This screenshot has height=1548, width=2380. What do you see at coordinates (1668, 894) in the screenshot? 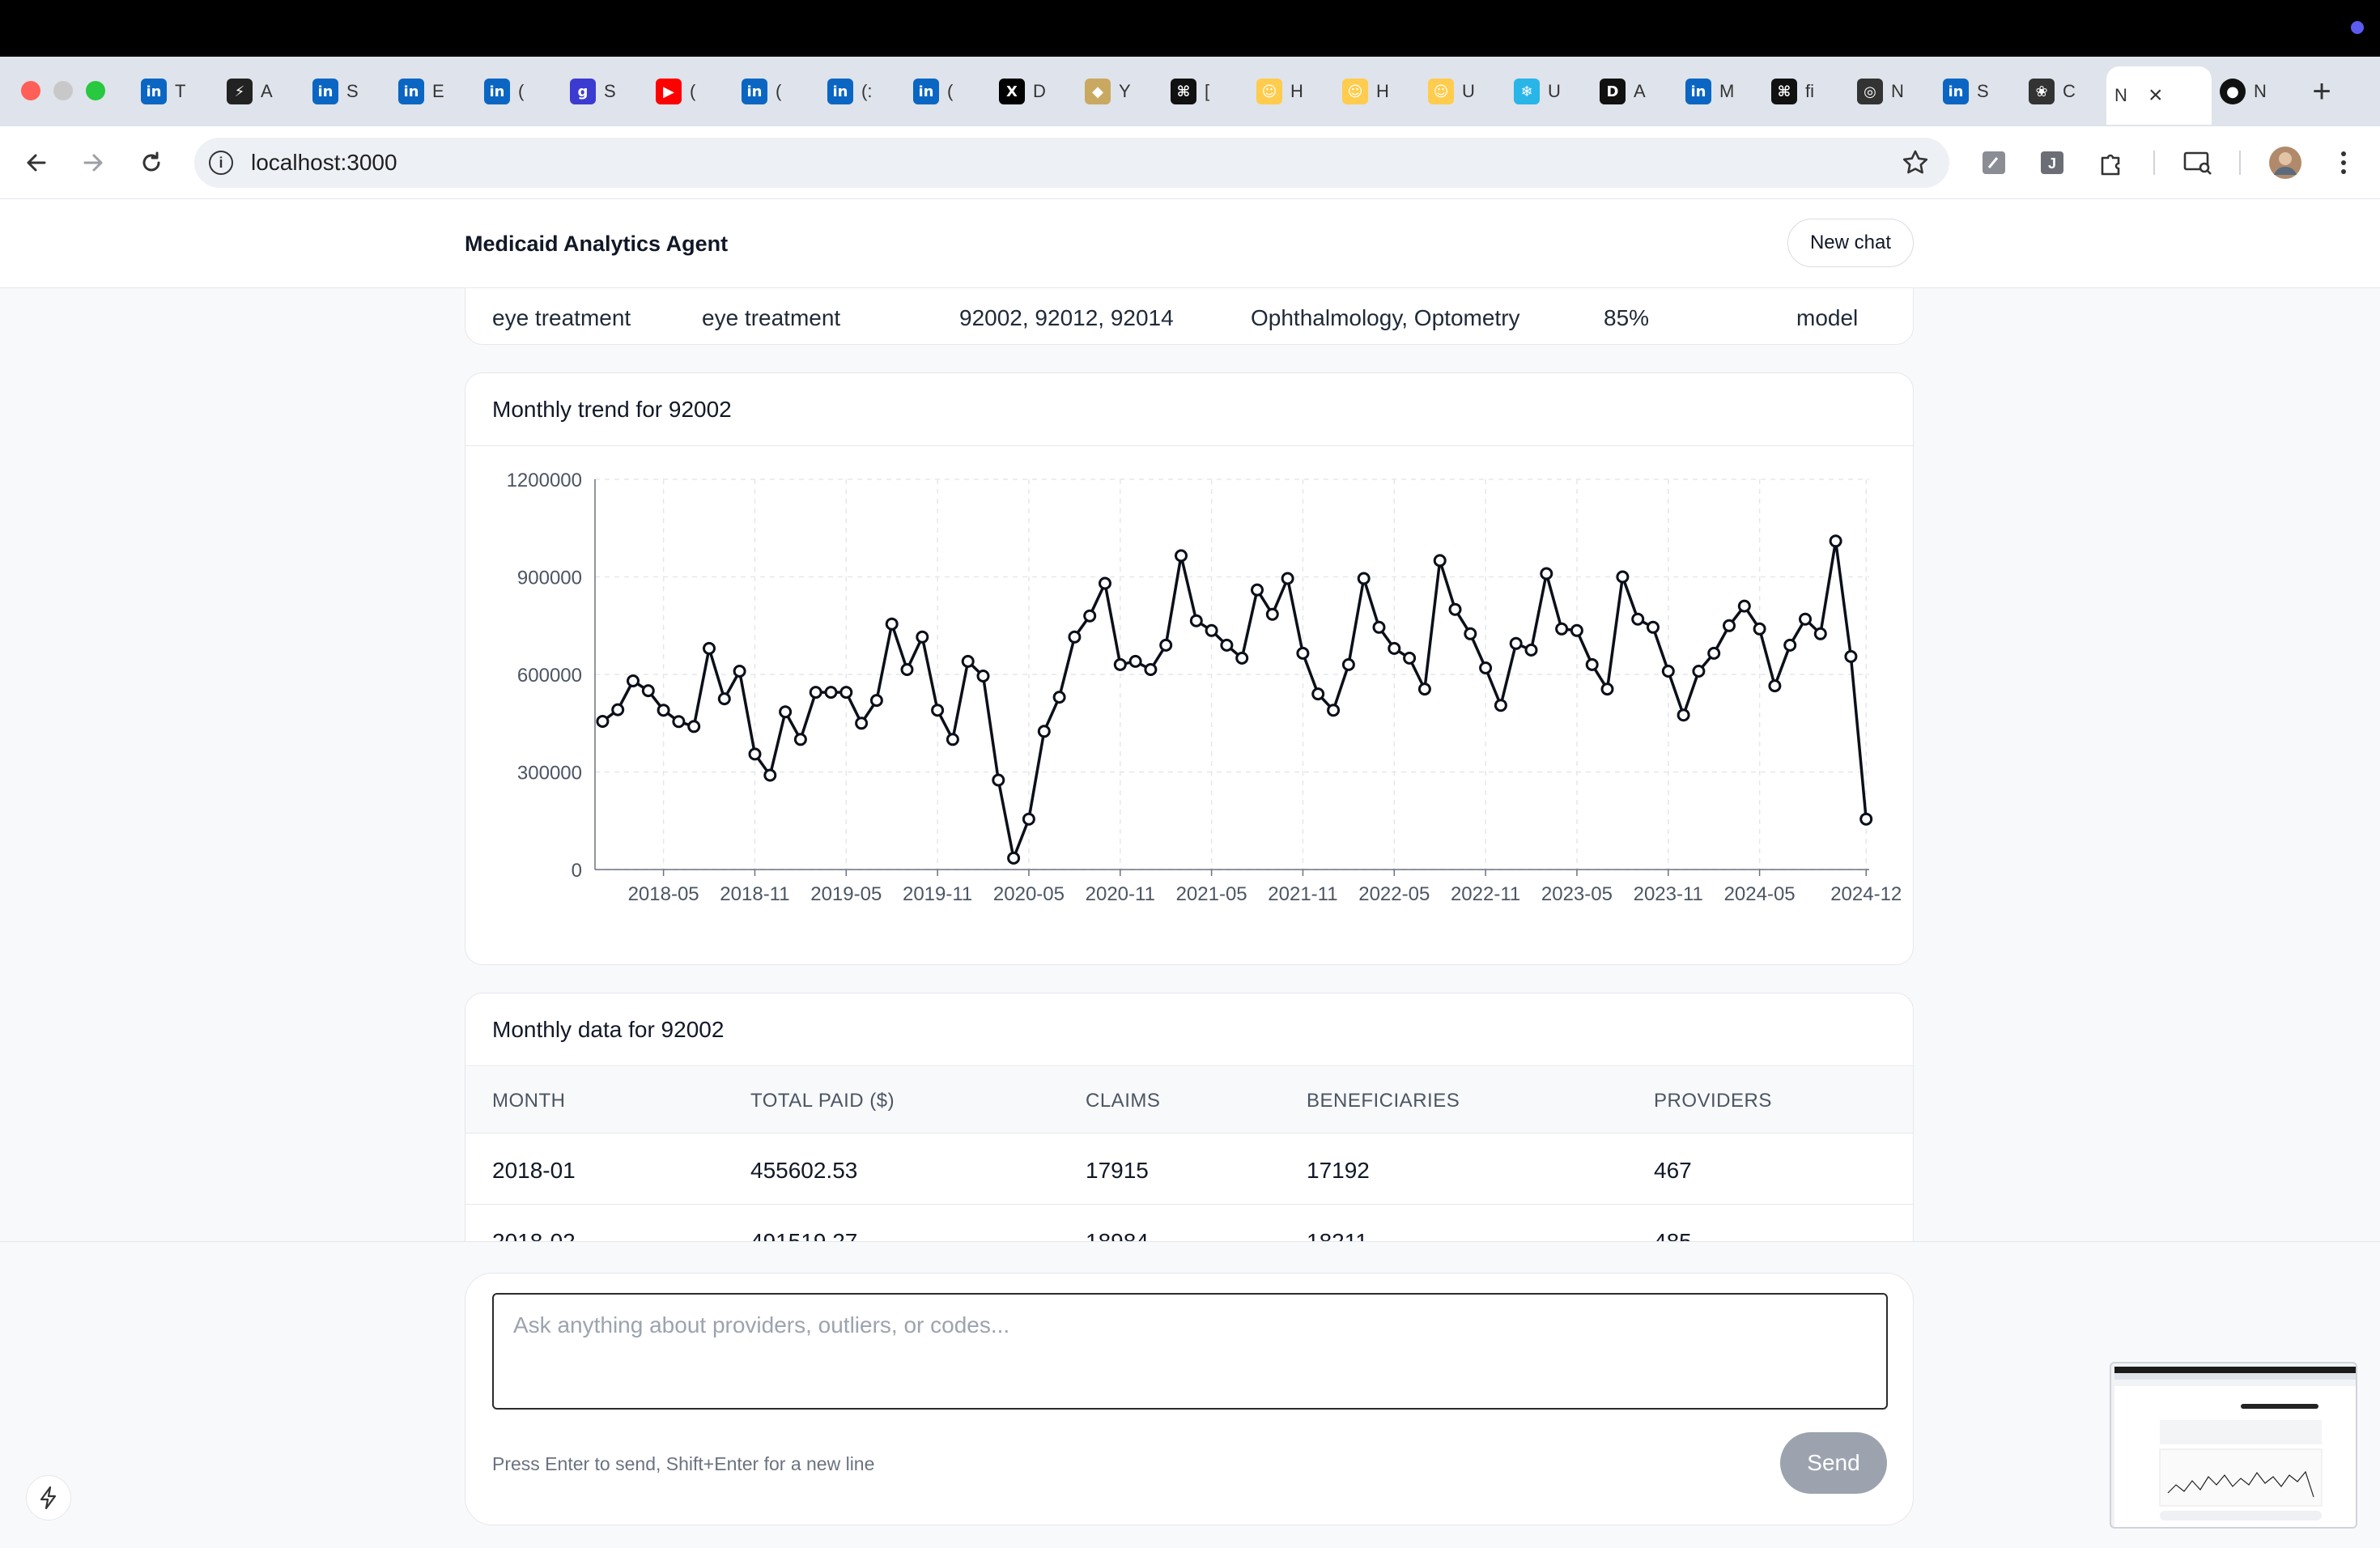
I see `x-tick-label: 2023-11` at bounding box center [1668, 894].